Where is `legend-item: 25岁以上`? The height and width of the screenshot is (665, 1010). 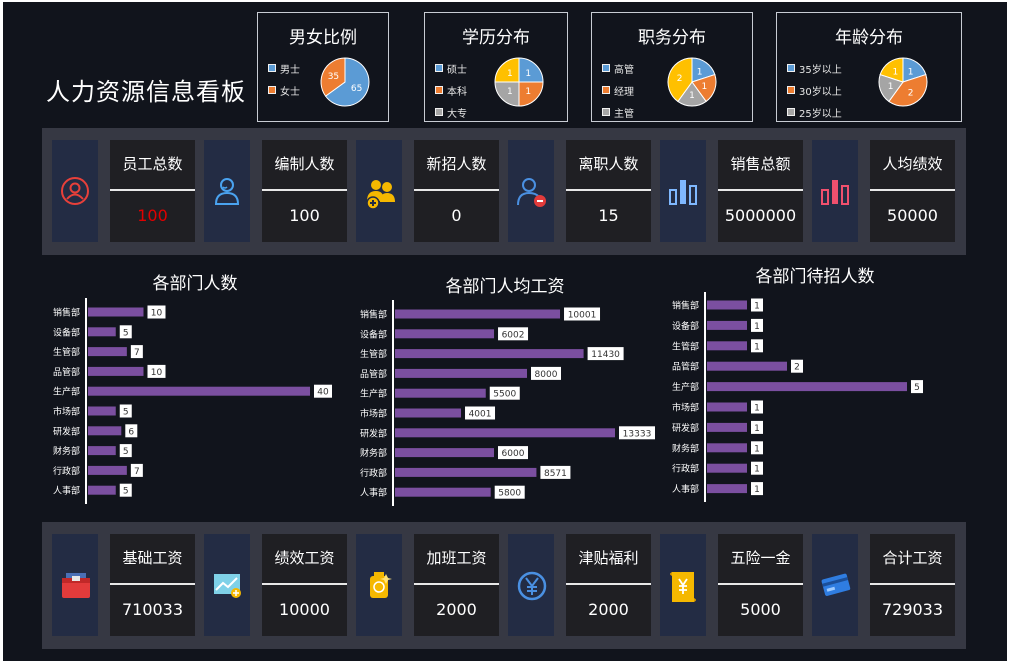
legend-item: 25岁以上 is located at coordinates (814, 112).